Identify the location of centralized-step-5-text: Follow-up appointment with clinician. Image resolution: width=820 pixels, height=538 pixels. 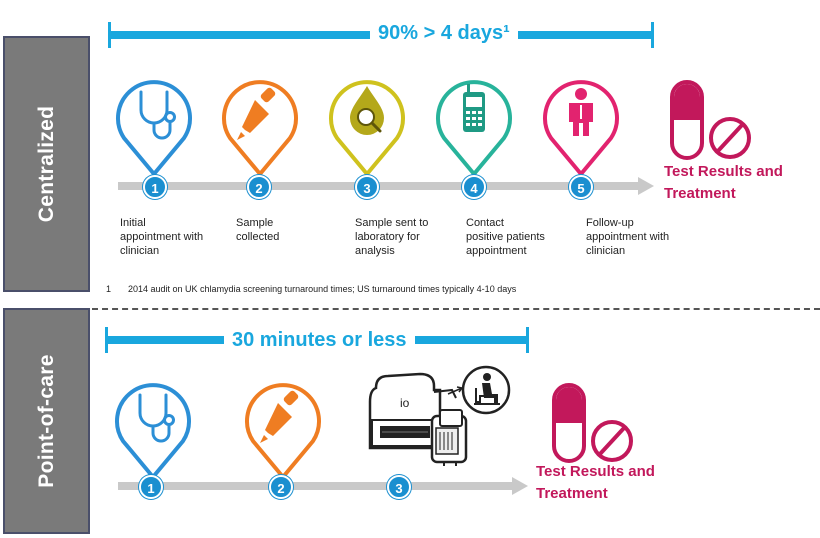
(628, 237).